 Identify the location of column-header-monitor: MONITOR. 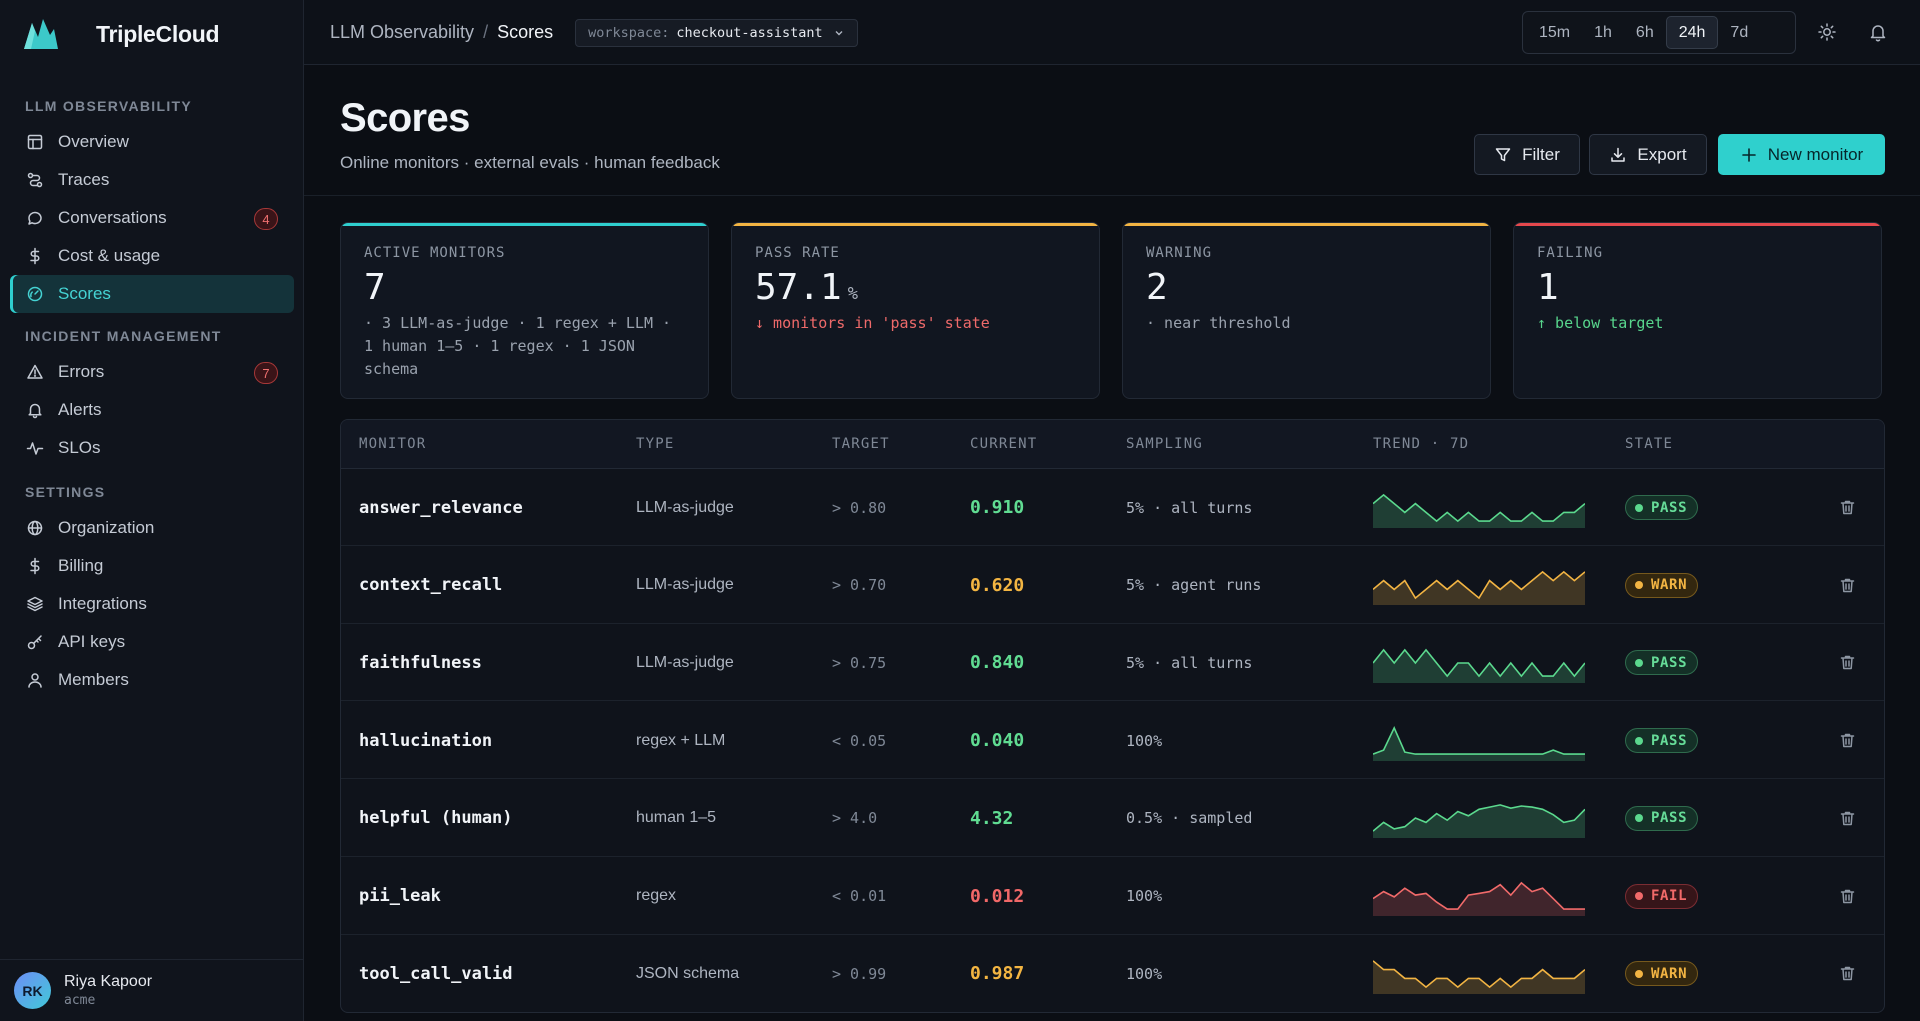
(393, 444).